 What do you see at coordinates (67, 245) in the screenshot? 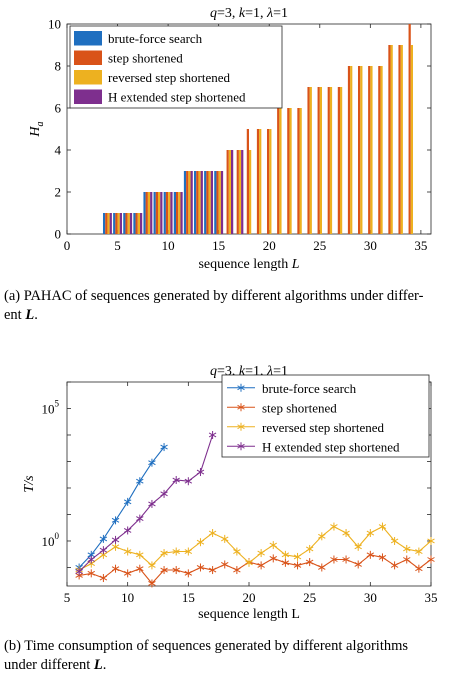
I see `x-tick-label-a: 0` at bounding box center [67, 245].